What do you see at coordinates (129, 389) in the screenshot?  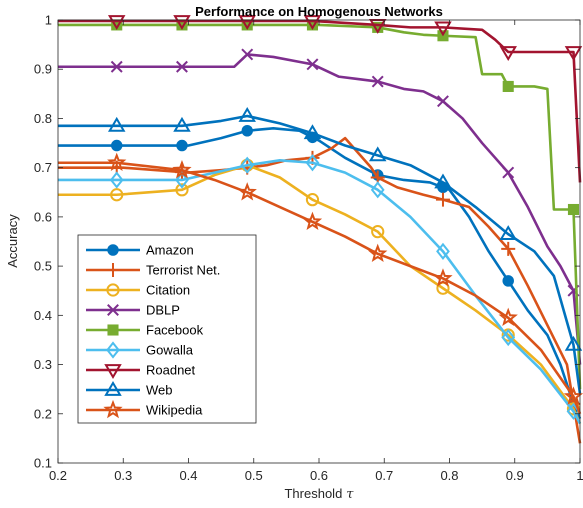 I see `legend-item-web: Web` at bounding box center [129, 389].